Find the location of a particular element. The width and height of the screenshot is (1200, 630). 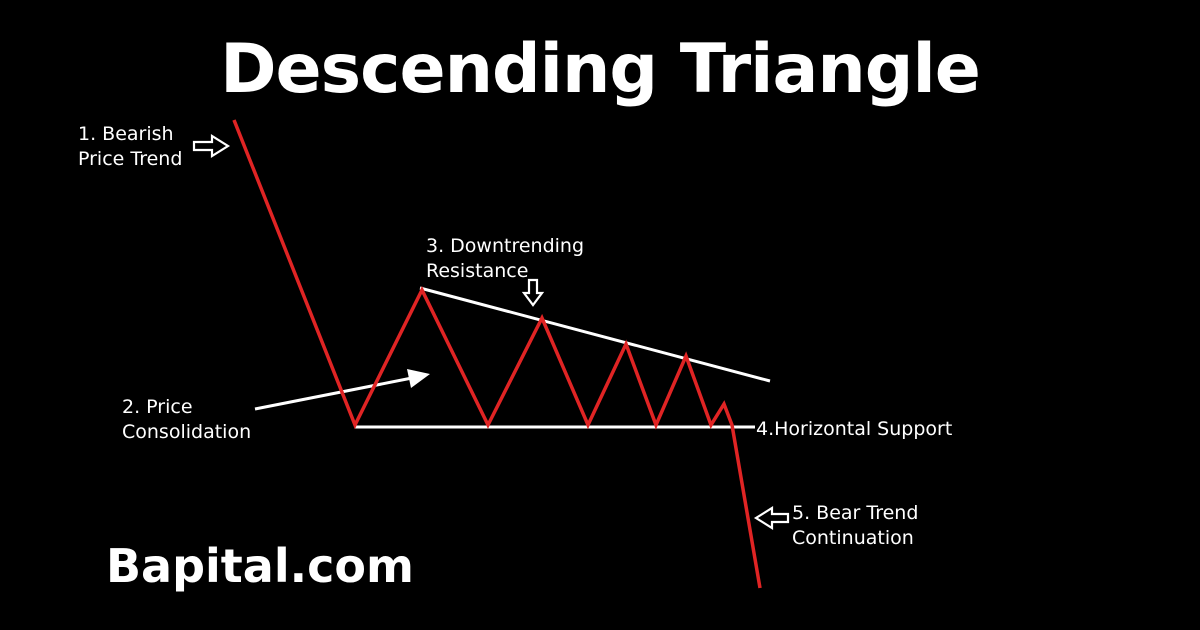

label-consolidation-line2: Consolidation is located at coordinates (187, 432).